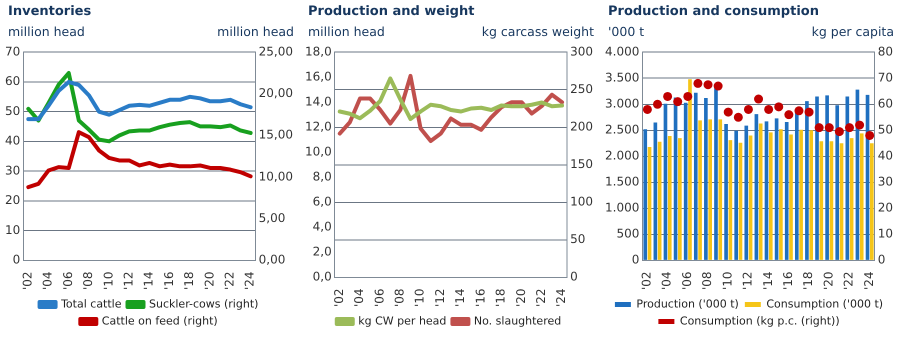 The image size is (902, 337). What do you see at coordinates (12, 51) in the screenshot?
I see `y-tick-label: 70` at bounding box center [12, 51].